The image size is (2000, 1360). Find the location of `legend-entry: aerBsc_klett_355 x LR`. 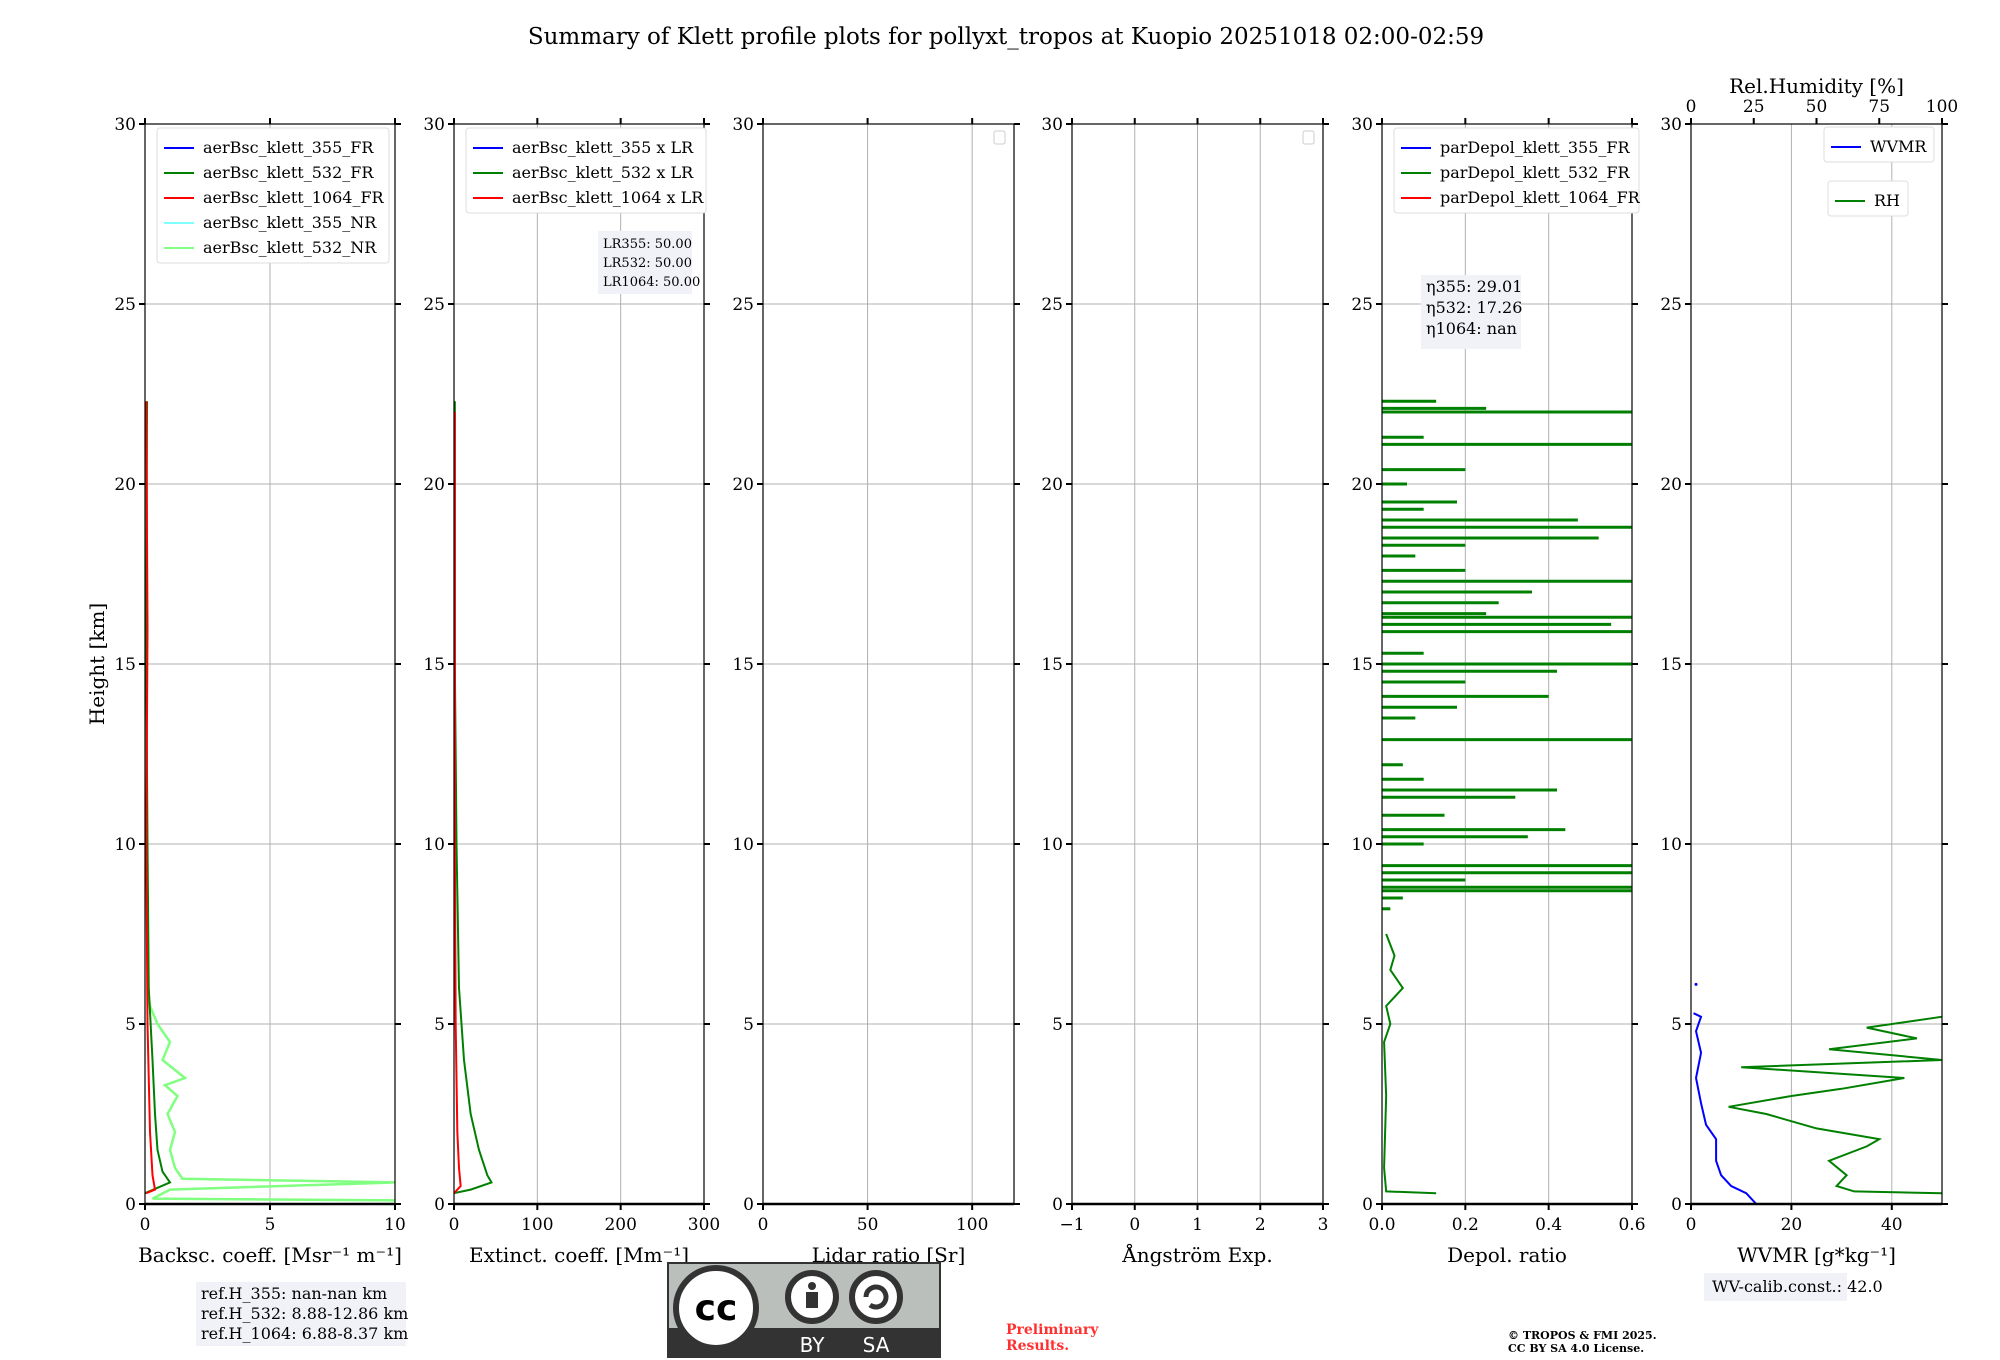

legend-entry: aerBsc_klett_355 x LR is located at coordinates (603, 147).